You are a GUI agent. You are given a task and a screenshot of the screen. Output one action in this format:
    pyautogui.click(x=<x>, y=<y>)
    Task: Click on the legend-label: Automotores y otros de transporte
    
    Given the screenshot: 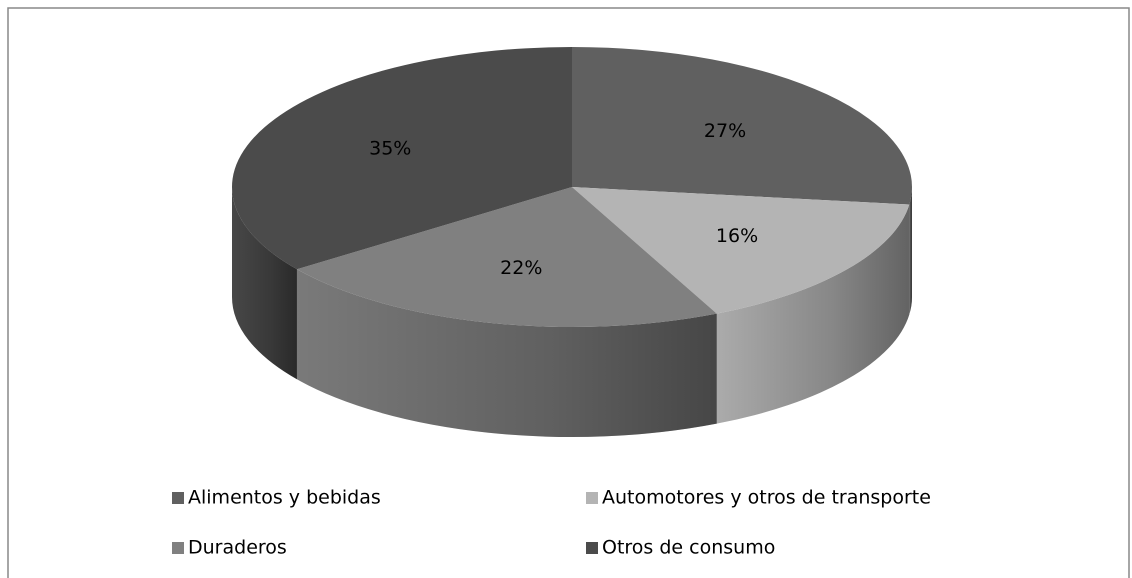 What is the action you would take?
    pyautogui.click(x=766, y=498)
    